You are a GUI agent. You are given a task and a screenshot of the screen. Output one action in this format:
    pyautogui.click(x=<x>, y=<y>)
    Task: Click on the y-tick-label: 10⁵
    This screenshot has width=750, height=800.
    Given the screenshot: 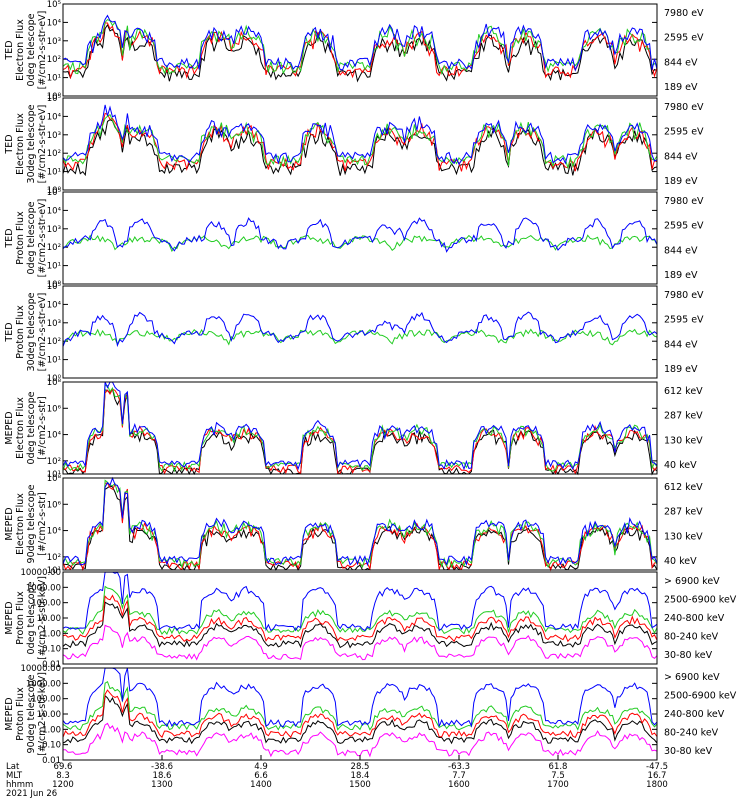 What is the action you would take?
    pyautogui.click(x=54, y=99)
    